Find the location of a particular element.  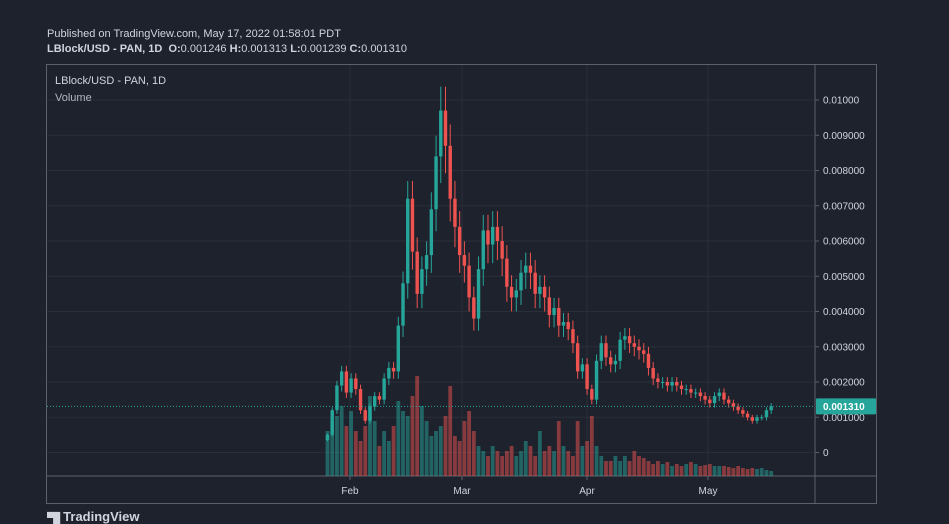

tradingview-logo: ▀█ TradingView is located at coordinates (93, 516).